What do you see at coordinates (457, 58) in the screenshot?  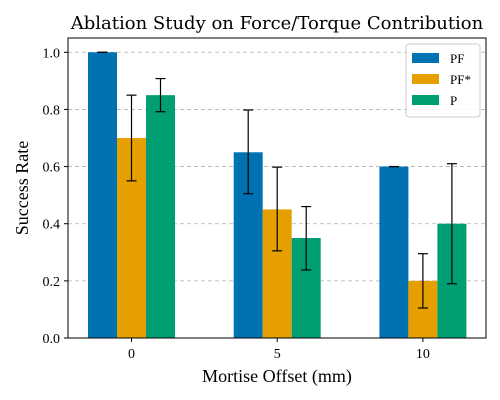 I see `legend-label: PF` at bounding box center [457, 58].